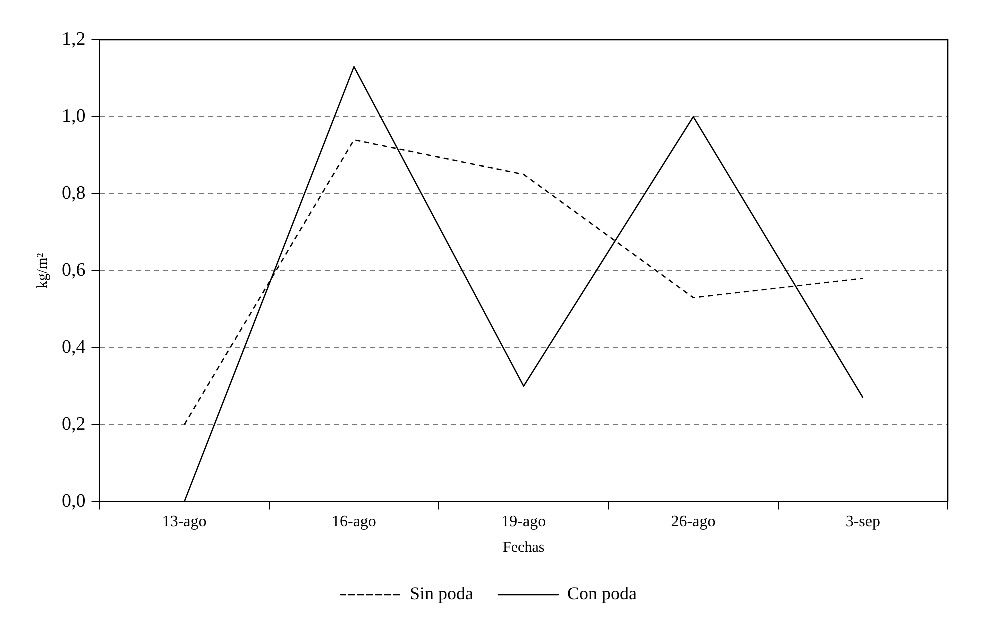 The height and width of the screenshot is (624, 993). What do you see at coordinates (524, 522) in the screenshot?
I see `x-tick-label: 19-ago` at bounding box center [524, 522].